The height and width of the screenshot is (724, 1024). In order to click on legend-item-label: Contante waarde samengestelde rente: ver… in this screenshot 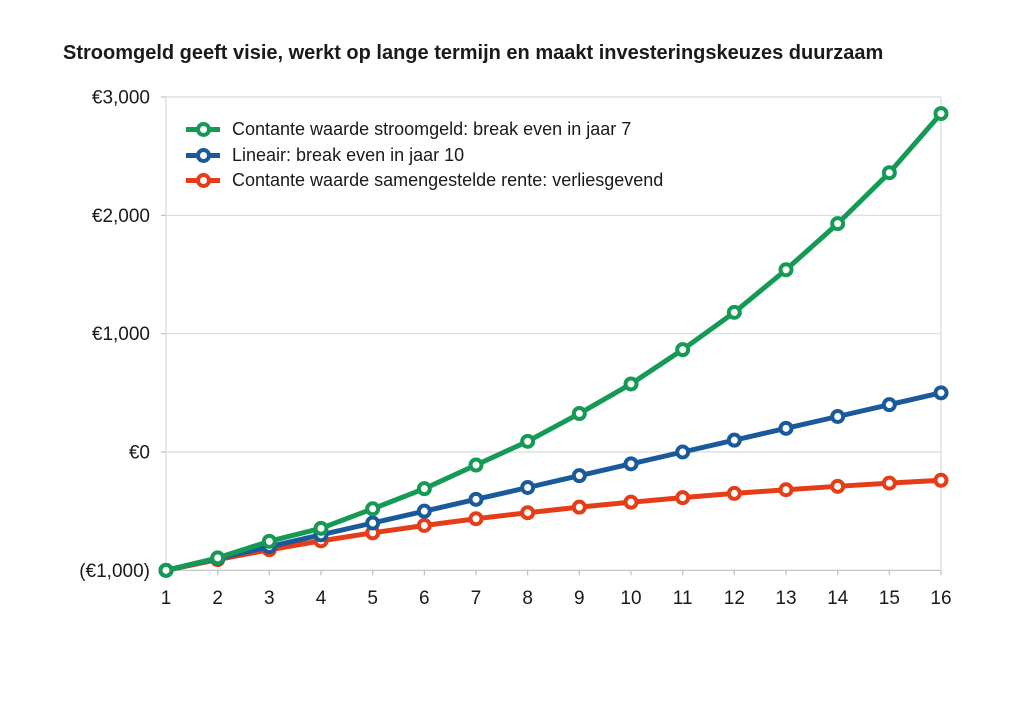, I will do `click(448, 180)`.